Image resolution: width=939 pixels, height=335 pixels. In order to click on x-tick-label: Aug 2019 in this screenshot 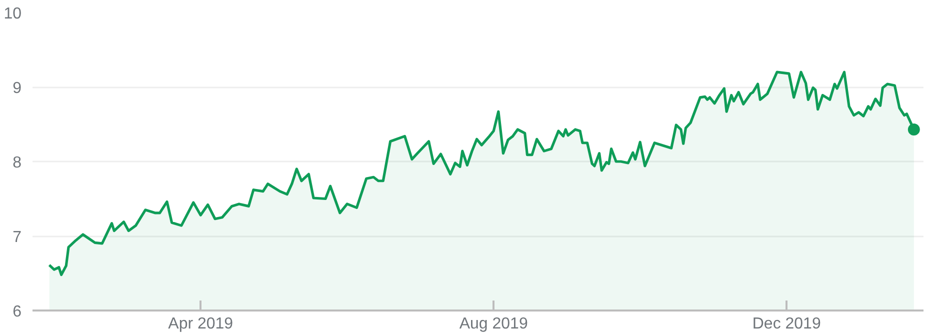, I will do `click(493, 324)`.